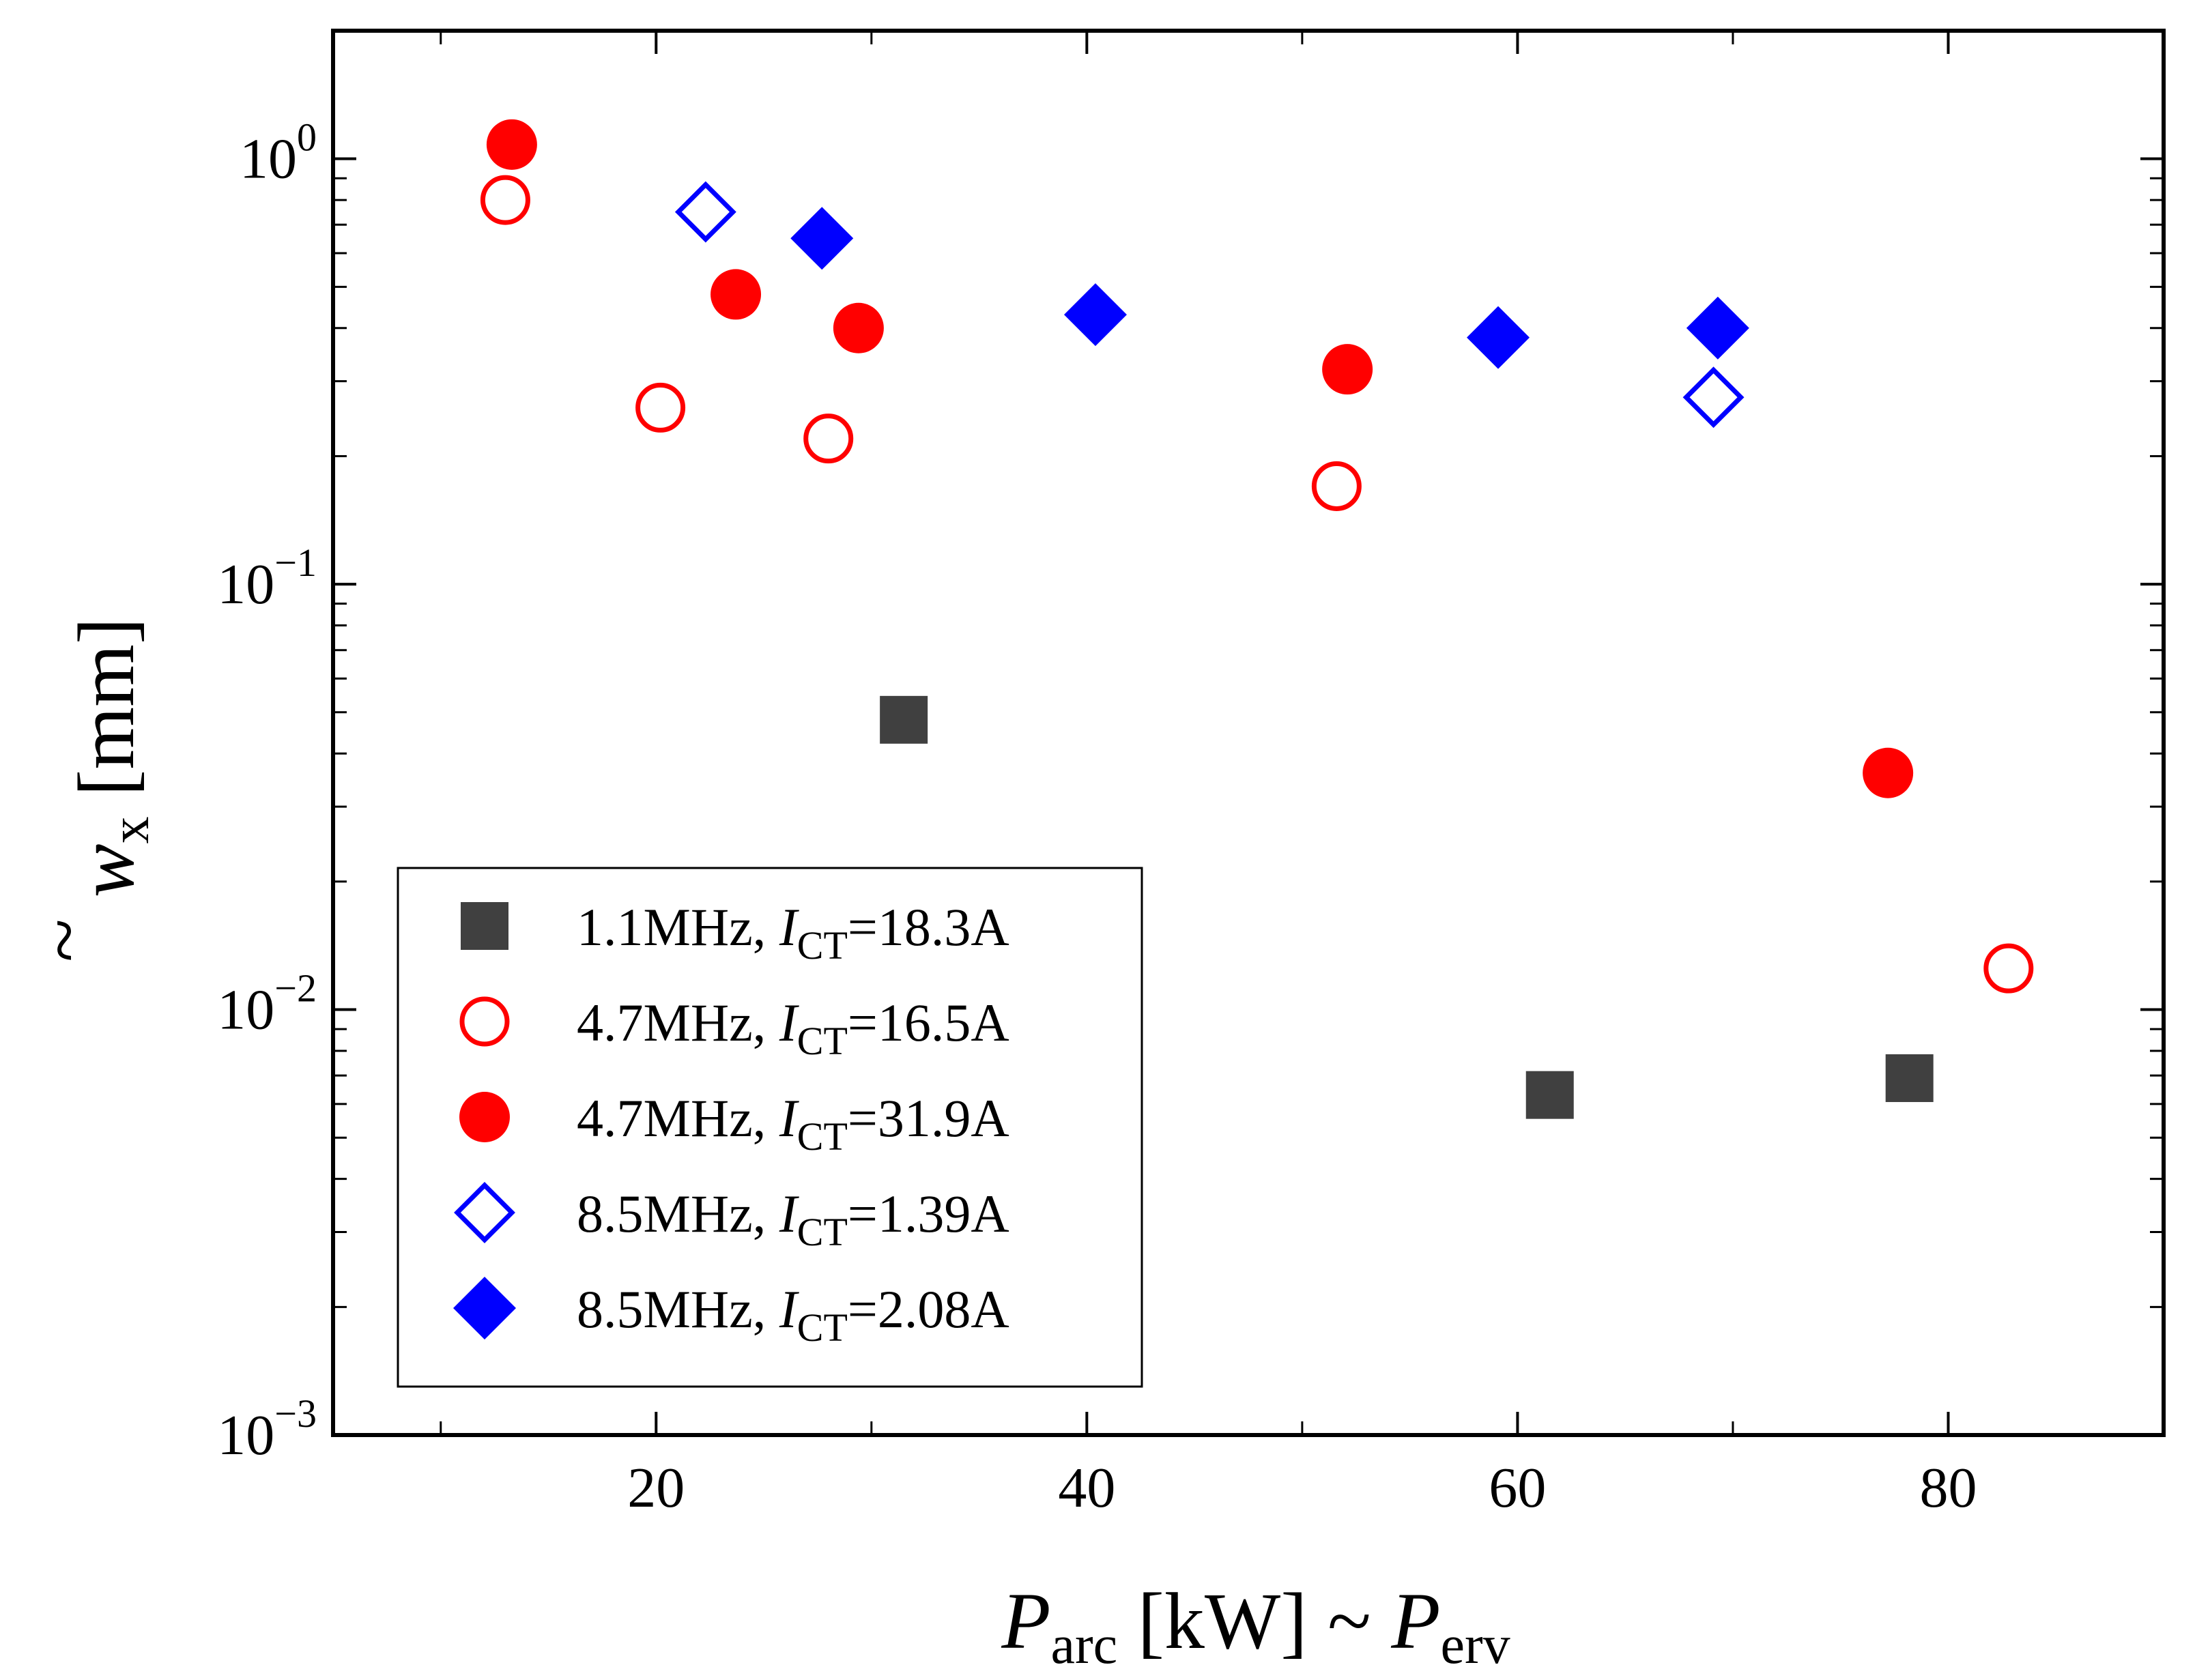 The width and height of the screenshot is (2195, 1680). I want to click on x-tick-label: 20, so click(656, 1488).